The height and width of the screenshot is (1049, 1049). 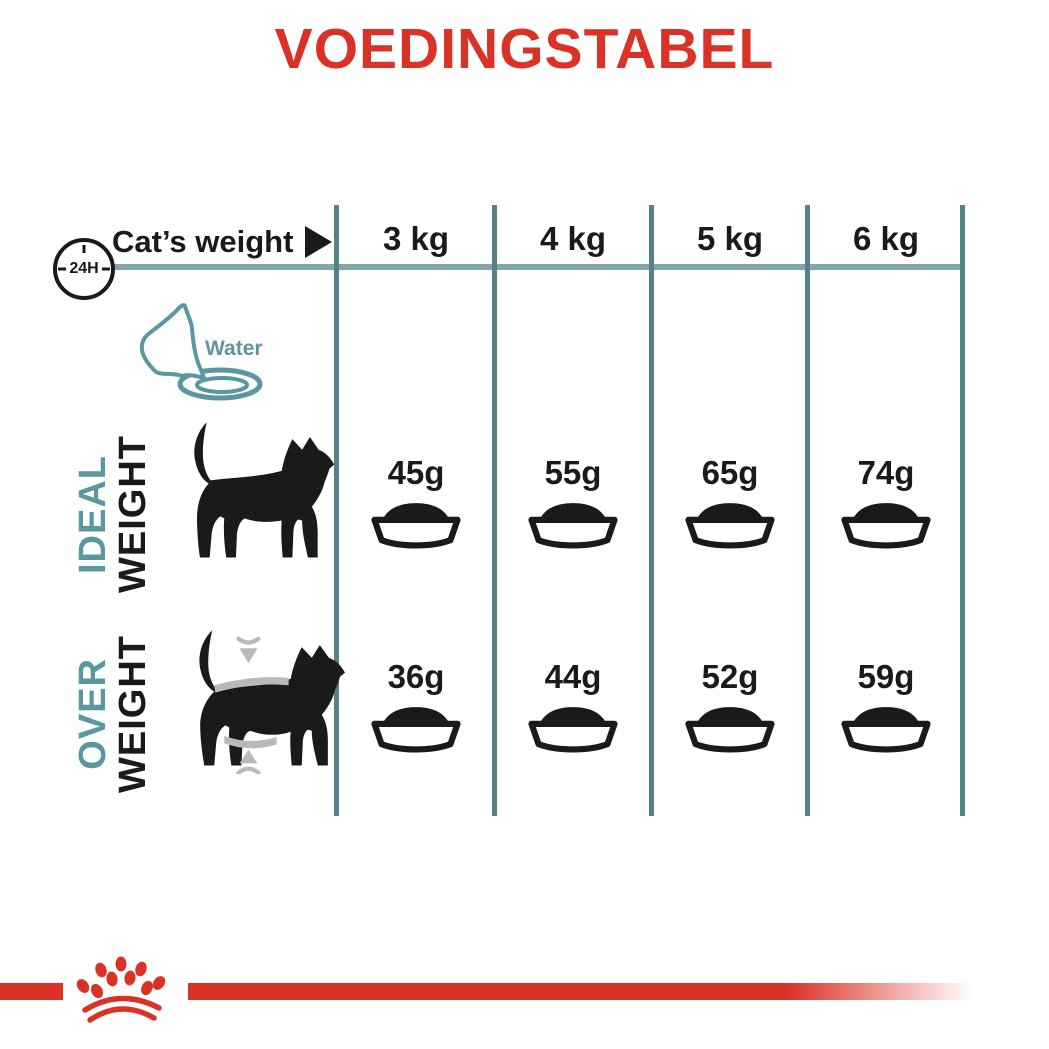 I want to click on column-header-5kg: 5 kg, so click(x=730, y=238).